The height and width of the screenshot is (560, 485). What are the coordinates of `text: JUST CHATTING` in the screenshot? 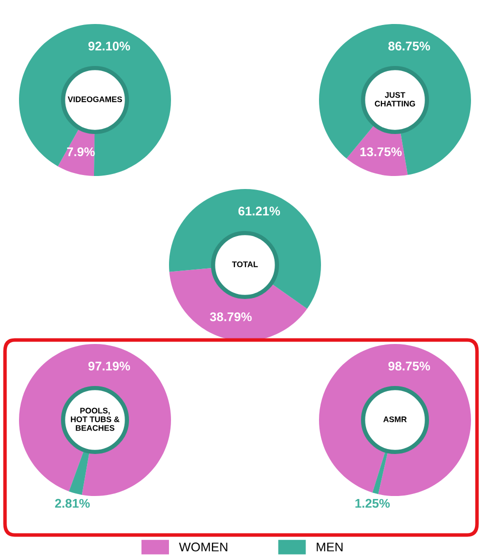 It's located at (395, 99).